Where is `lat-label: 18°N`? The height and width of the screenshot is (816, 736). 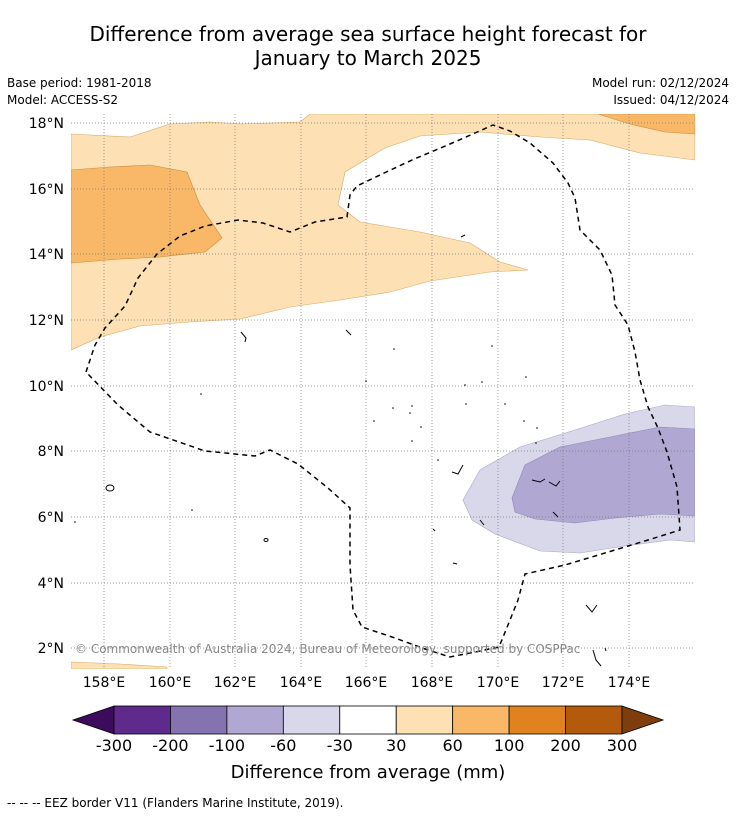 lat-label: 18°N is located at coordinates (46, 124).